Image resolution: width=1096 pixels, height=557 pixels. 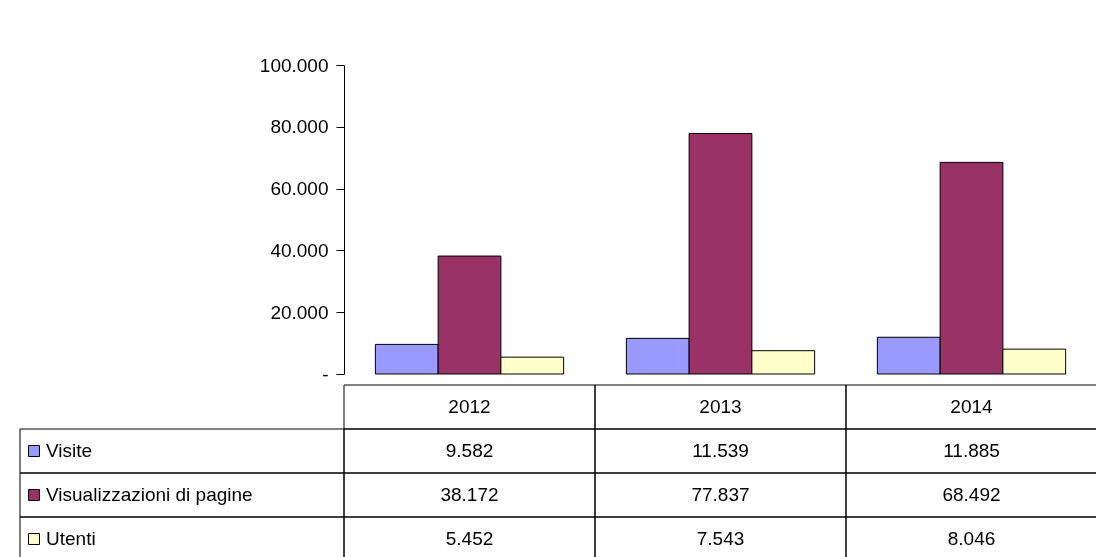 I want to click on data-label: 68.492, so click(x=971, y=494).